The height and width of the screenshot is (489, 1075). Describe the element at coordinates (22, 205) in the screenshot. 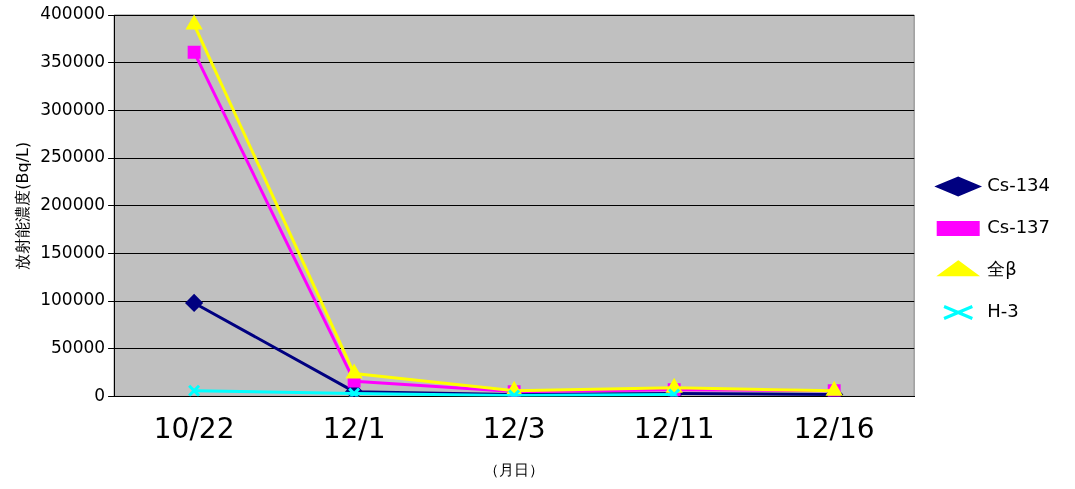

I see `y-axis-title: 放射能濃度(Bq/L)` at that location.